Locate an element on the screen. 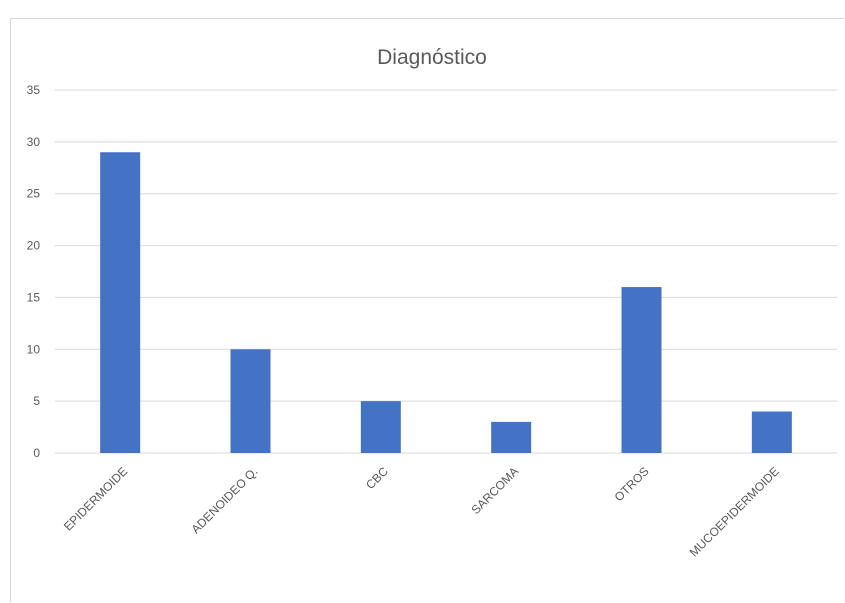 This screenshot has height=603, width=845. y-tick-label: 25 is located at coordinates (34, 194).